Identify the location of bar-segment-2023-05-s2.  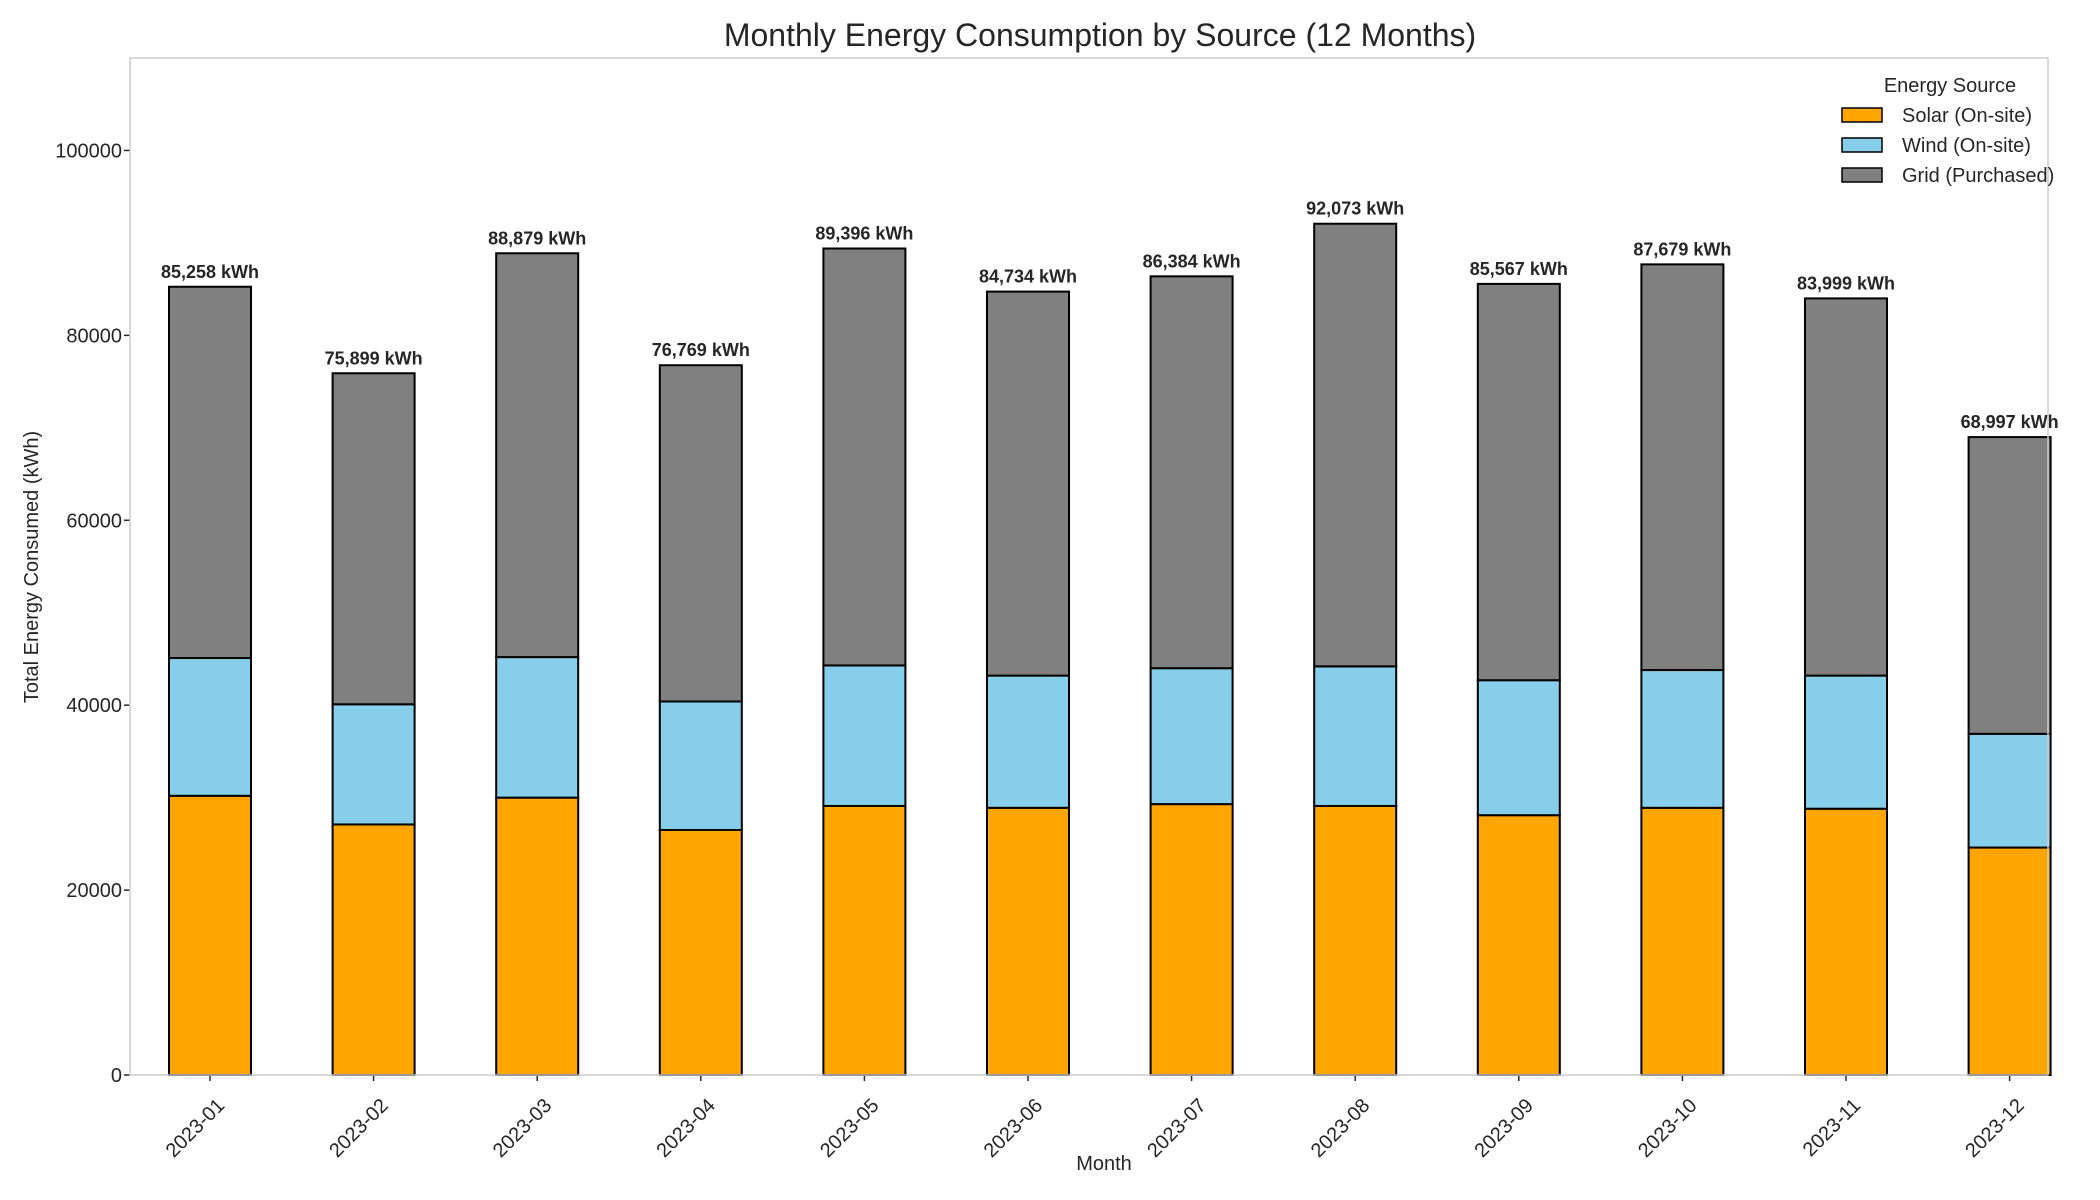
(864, 457).